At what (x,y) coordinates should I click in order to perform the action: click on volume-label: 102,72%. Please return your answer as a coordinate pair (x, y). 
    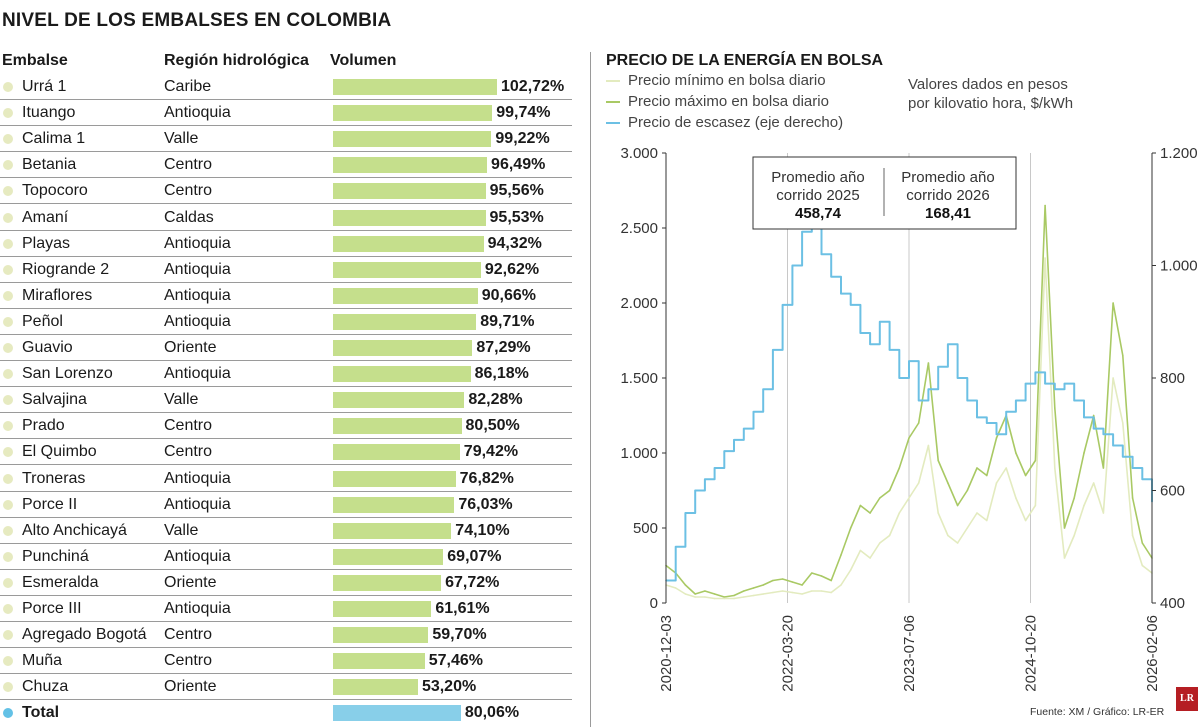
    Looking at the image, I should click on (533, 86).